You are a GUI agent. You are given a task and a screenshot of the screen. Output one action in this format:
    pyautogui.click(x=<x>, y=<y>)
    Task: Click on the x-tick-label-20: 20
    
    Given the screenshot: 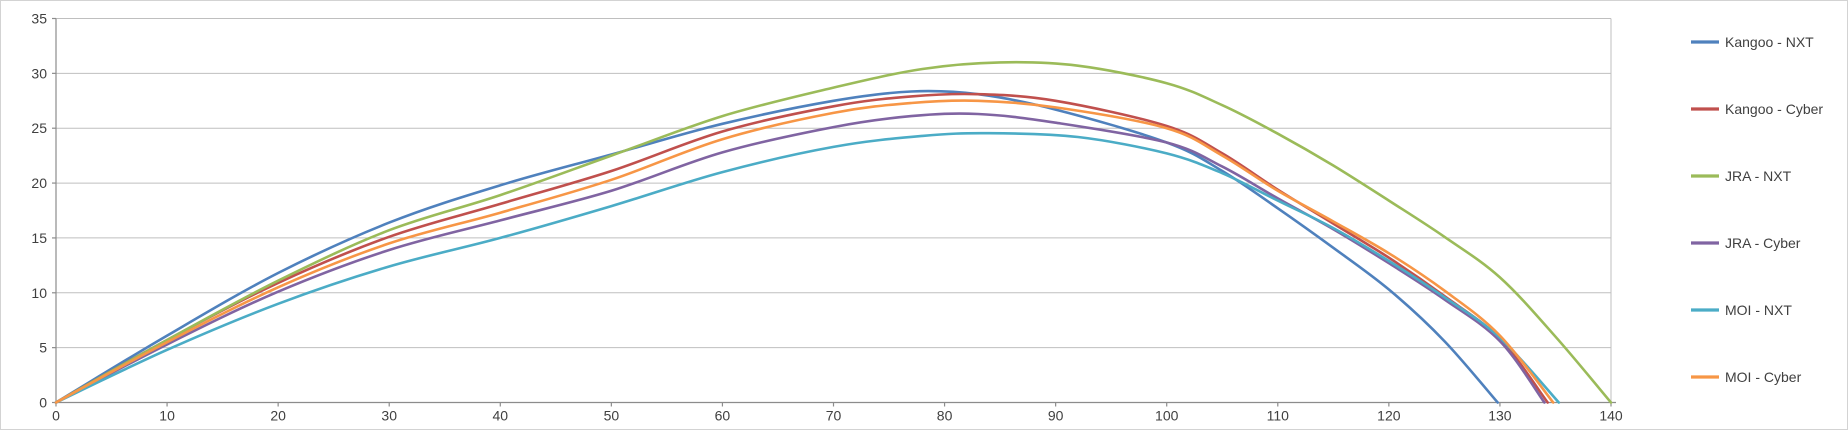 What is the action you would take?
    pyautogui.click(x=278, y=416)
    